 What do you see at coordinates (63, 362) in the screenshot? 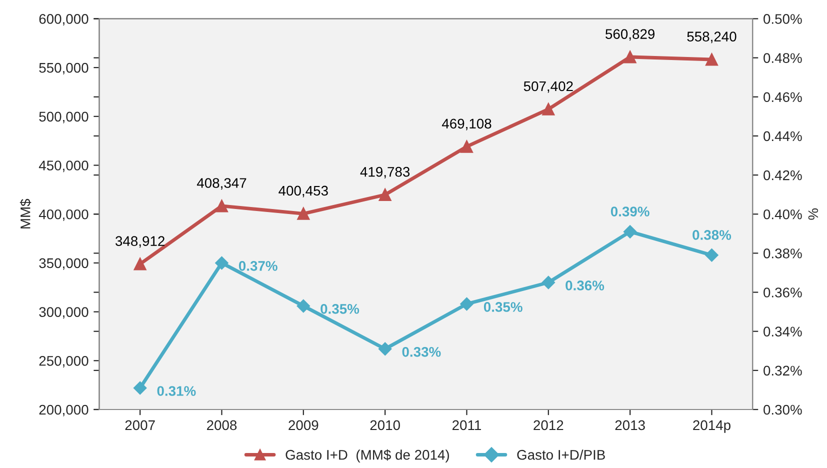
I see `y-tick-label: 250,000` at bounding box center [63, 362].